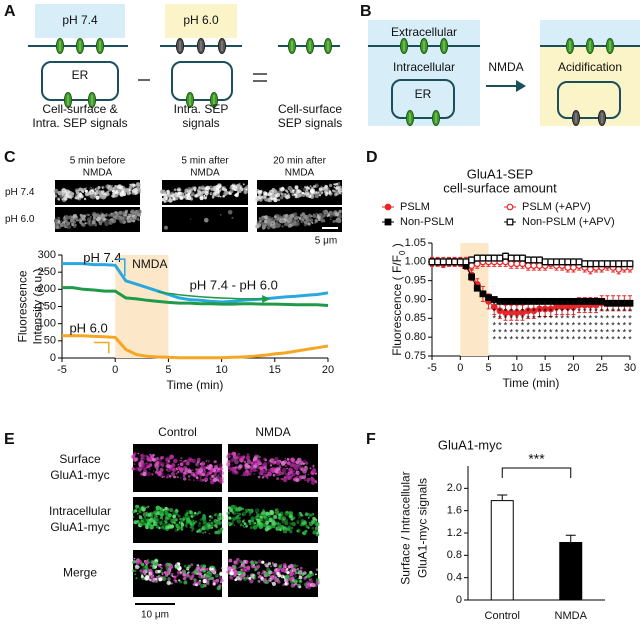  I want to click on legend-marker, so click(388, 222).